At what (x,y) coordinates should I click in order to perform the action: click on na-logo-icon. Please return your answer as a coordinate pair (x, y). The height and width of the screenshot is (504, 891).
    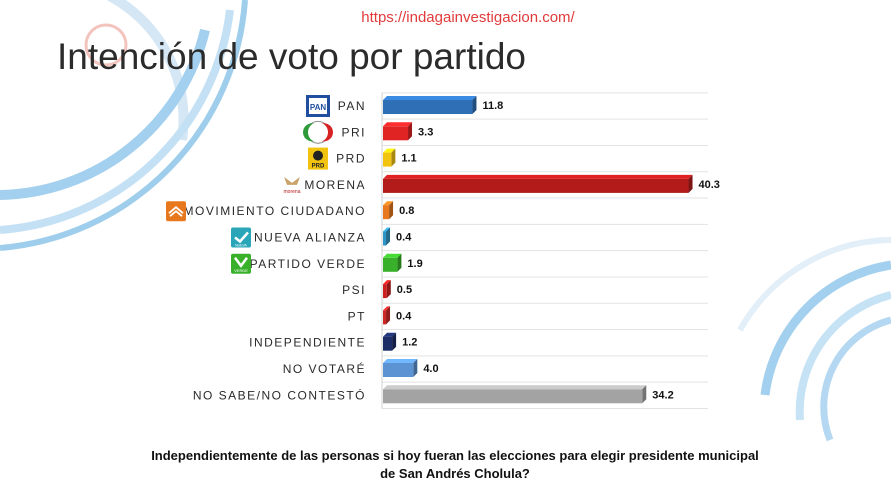
    Looking at the image, I should click on (241, 237).